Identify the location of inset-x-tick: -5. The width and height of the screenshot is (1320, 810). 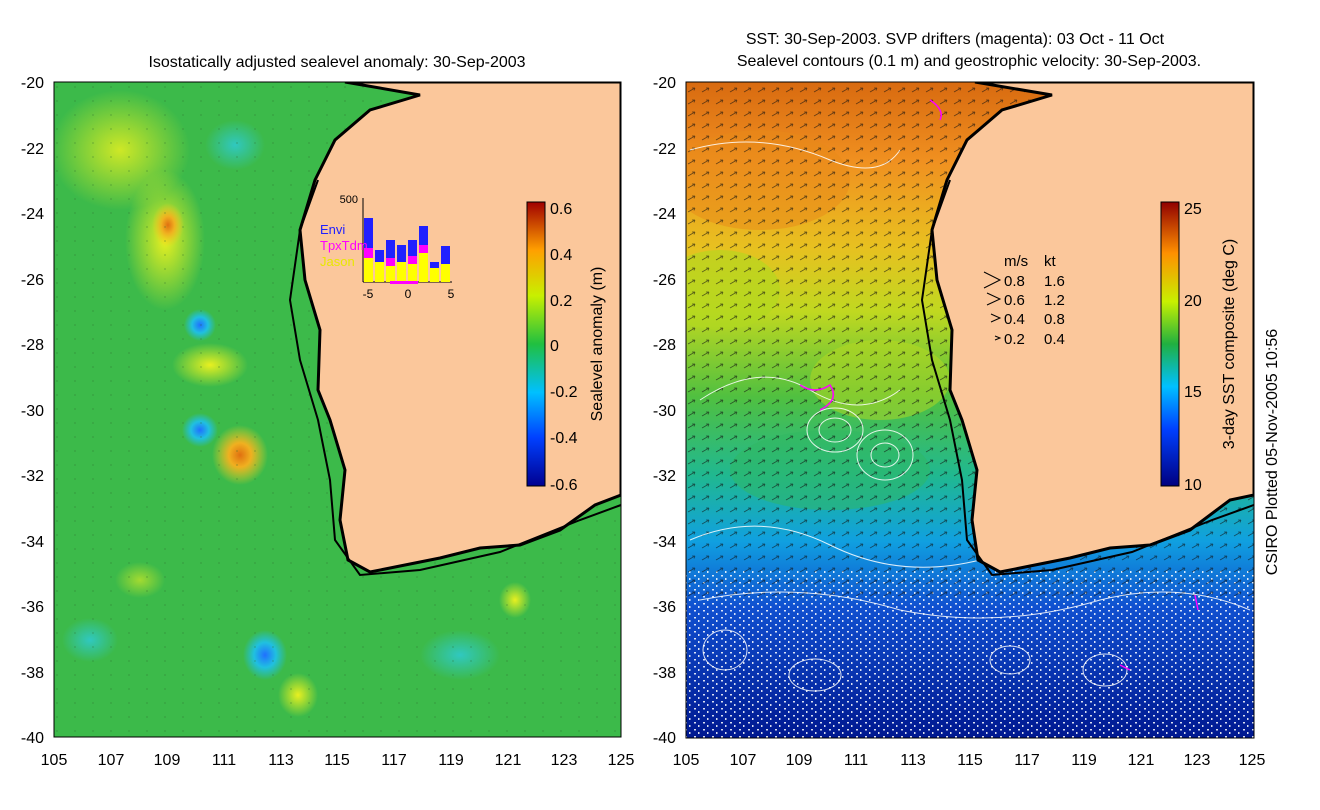
(368, 294).